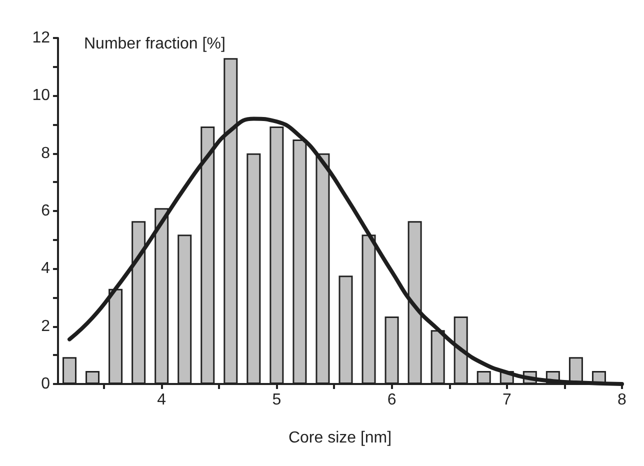 The image size is (644, 466). I want to click on y-tick-label: 2, so click(45, 326).